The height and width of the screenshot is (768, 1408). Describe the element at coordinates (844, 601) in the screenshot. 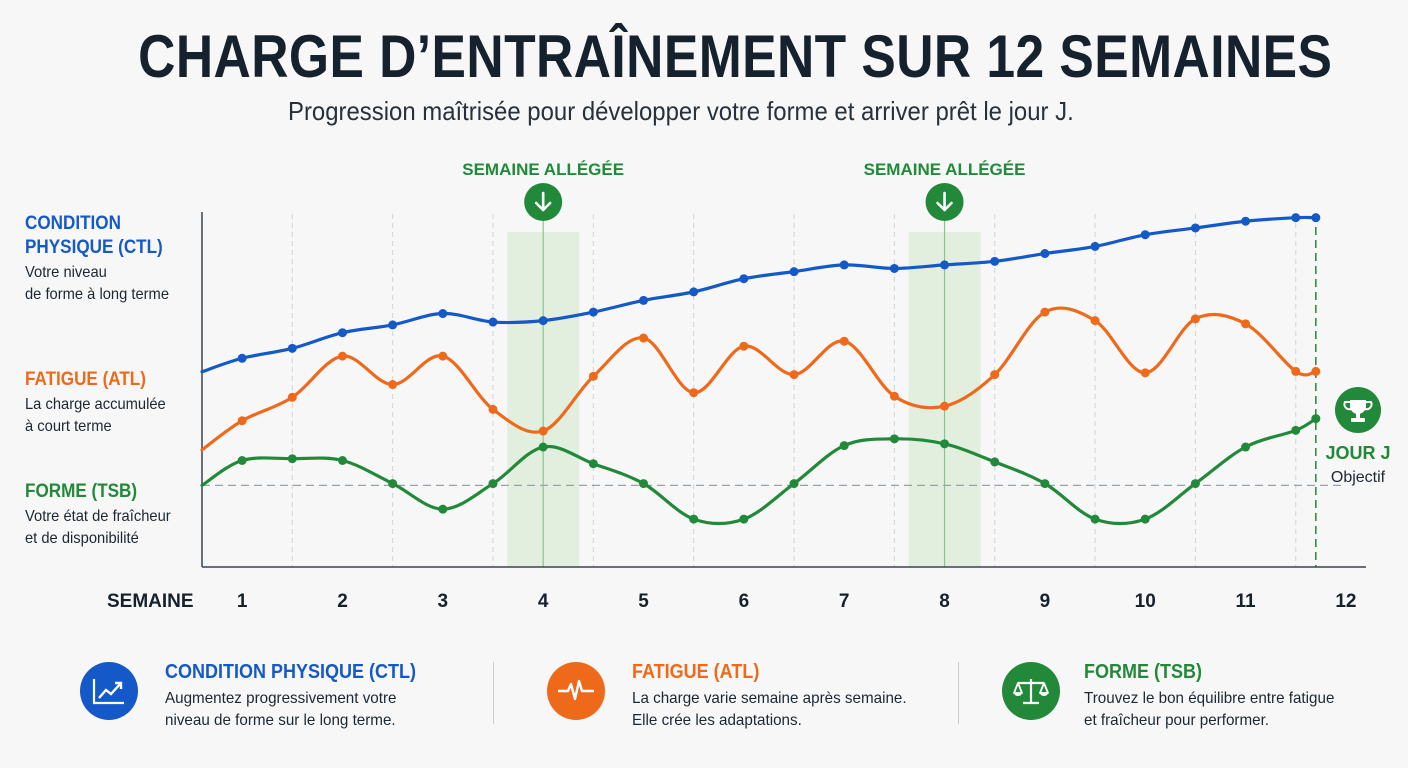

I see `x-tick-label: 7` at that location.